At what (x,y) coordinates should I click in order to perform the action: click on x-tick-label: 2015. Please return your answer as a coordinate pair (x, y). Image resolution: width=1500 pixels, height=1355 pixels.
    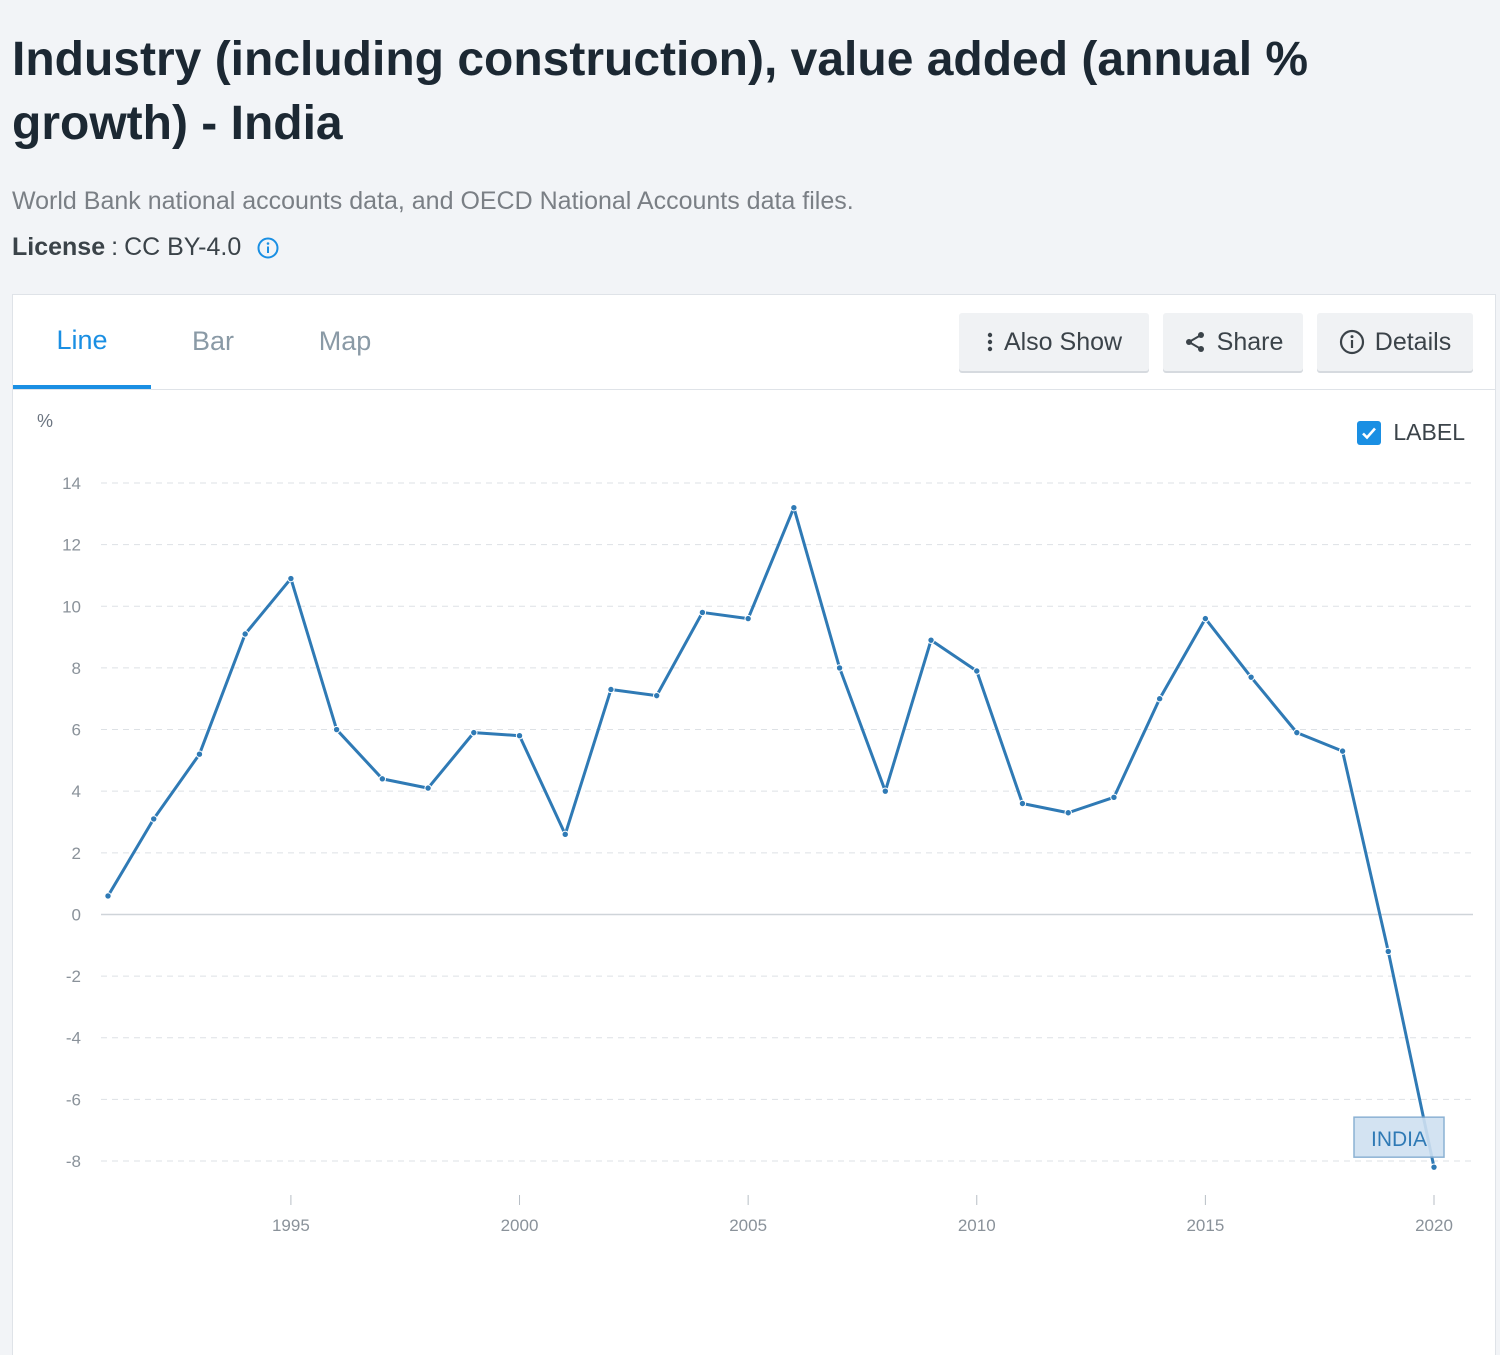
    Looking at the image, I should click on (1205, 1225).